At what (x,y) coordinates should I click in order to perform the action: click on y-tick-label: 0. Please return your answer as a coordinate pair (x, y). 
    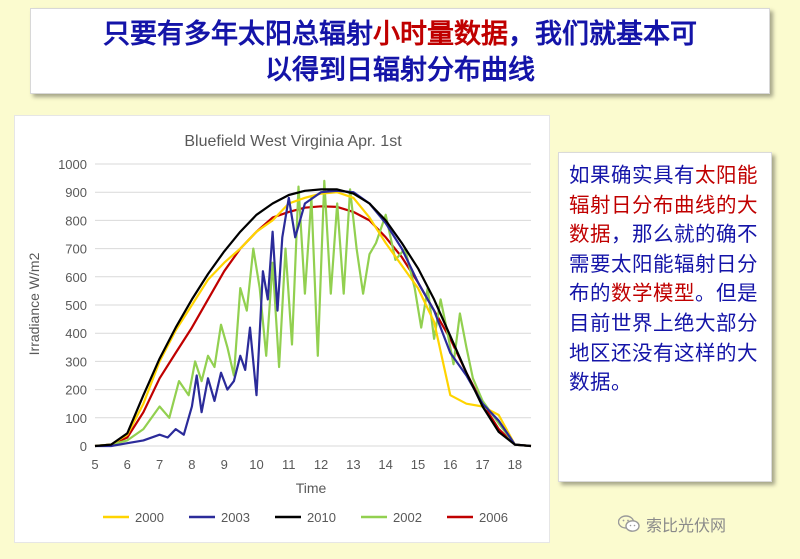
    Looking at the image, I should click on (83, 446).